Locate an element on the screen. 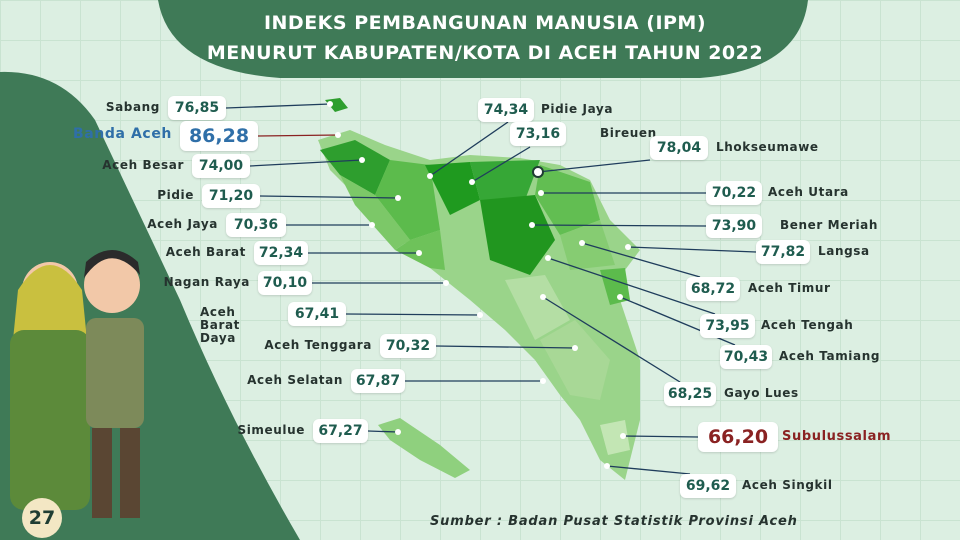 This screenshot has width=960, height=540. page-number: 27 is located at coordinates (42, 518).